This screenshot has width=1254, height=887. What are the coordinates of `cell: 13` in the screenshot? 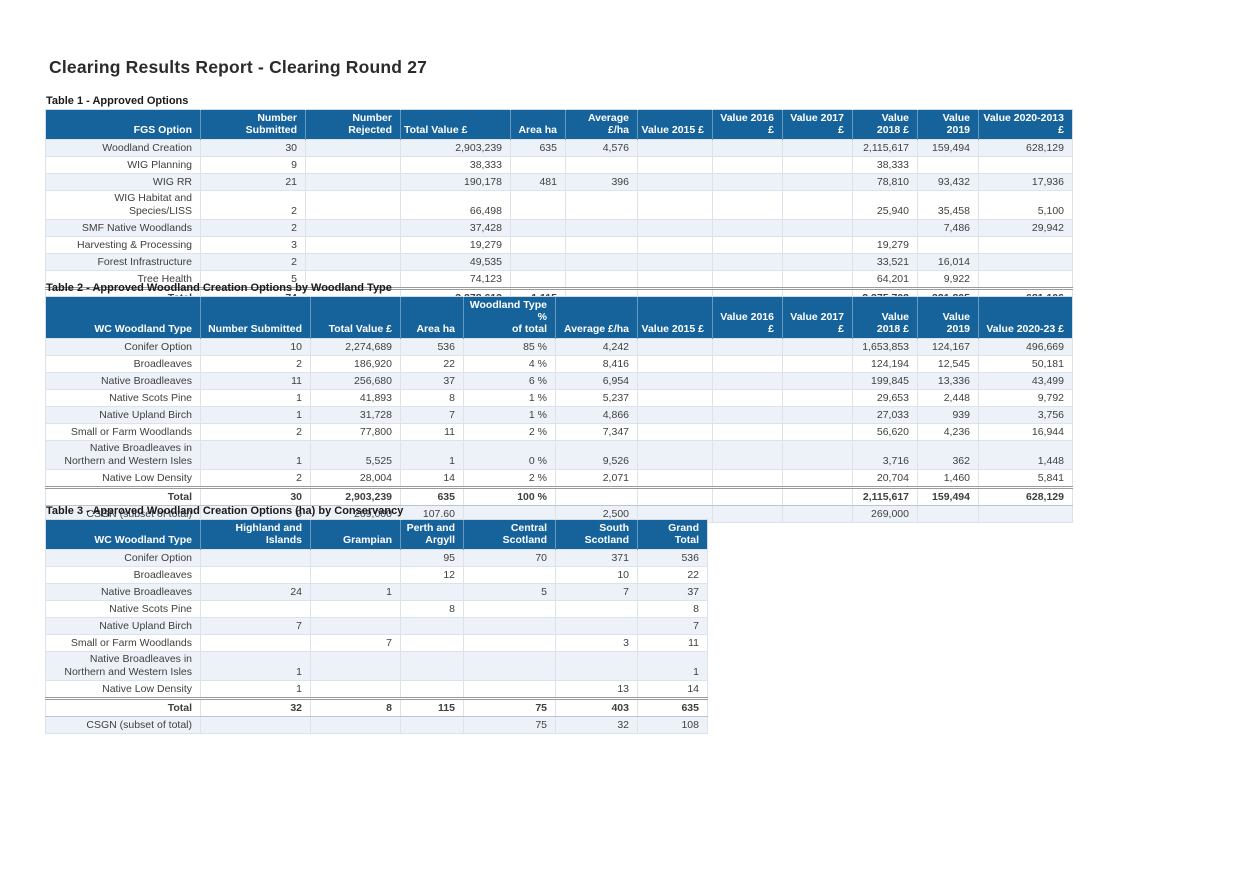 It's located at (596, 689).